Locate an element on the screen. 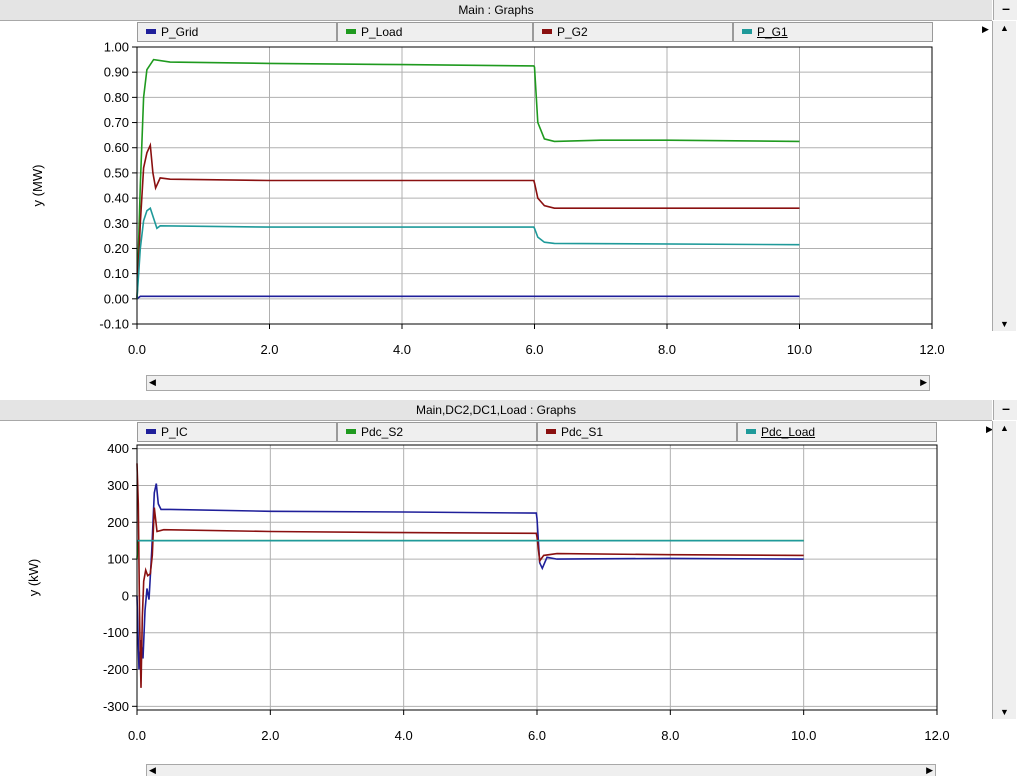 This screenshot has height=776, width=1017. y-tick-label: 100 is located at coordinates (118, 559).